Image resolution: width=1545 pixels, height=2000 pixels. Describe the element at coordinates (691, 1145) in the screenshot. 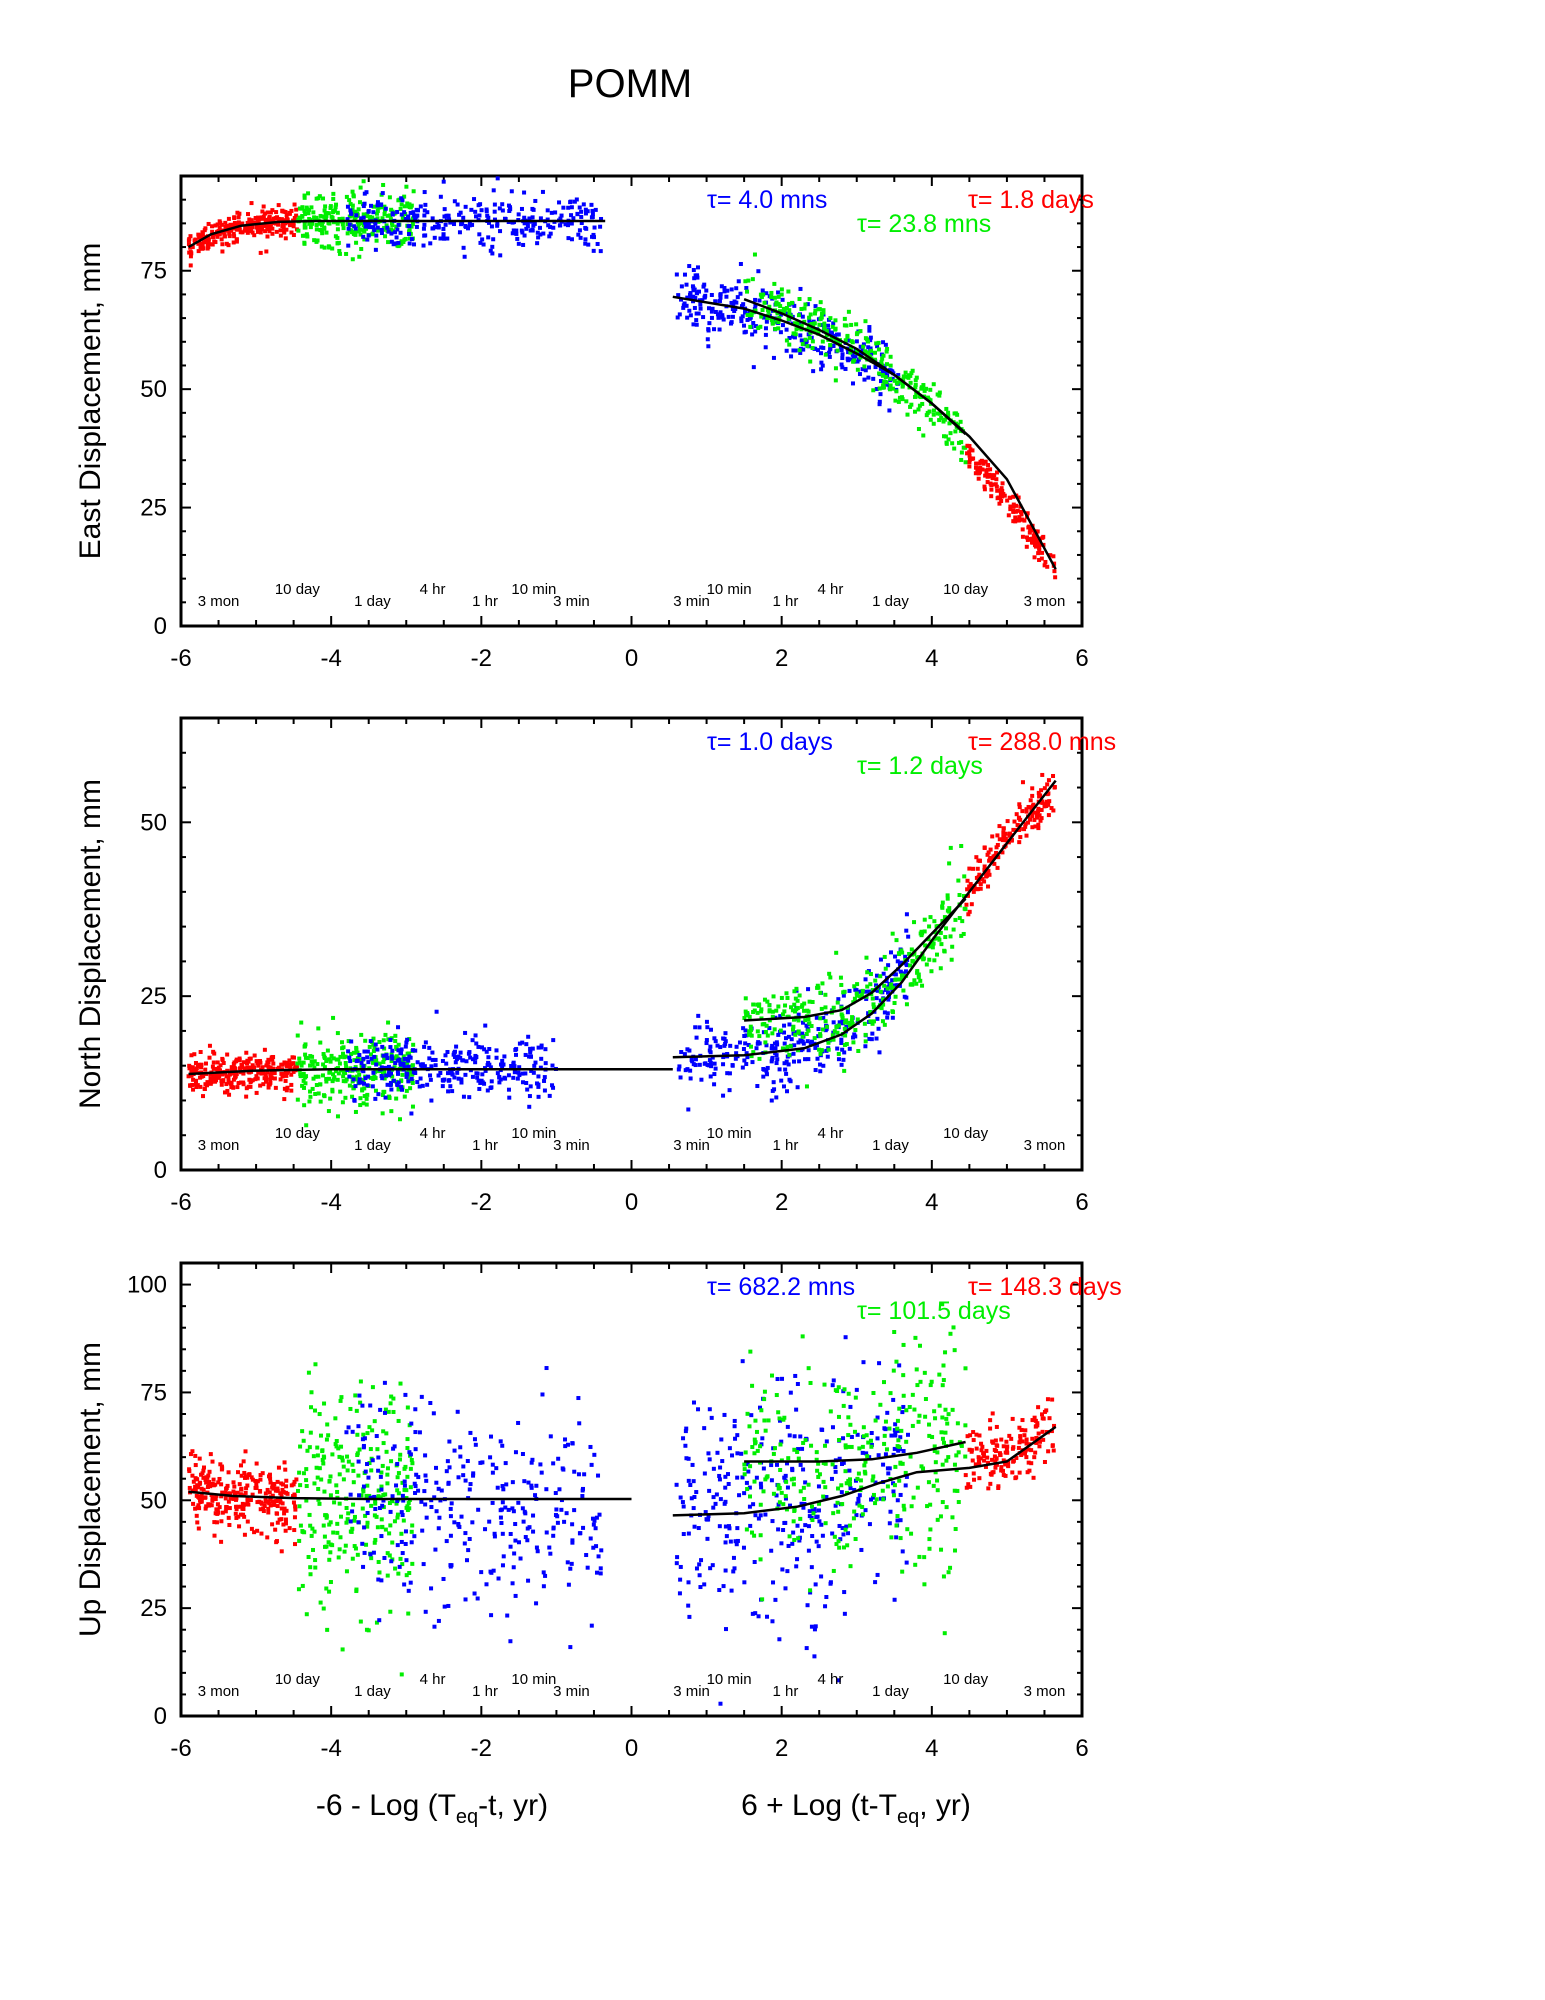

I see `time-label-after: 3 min` at that location.